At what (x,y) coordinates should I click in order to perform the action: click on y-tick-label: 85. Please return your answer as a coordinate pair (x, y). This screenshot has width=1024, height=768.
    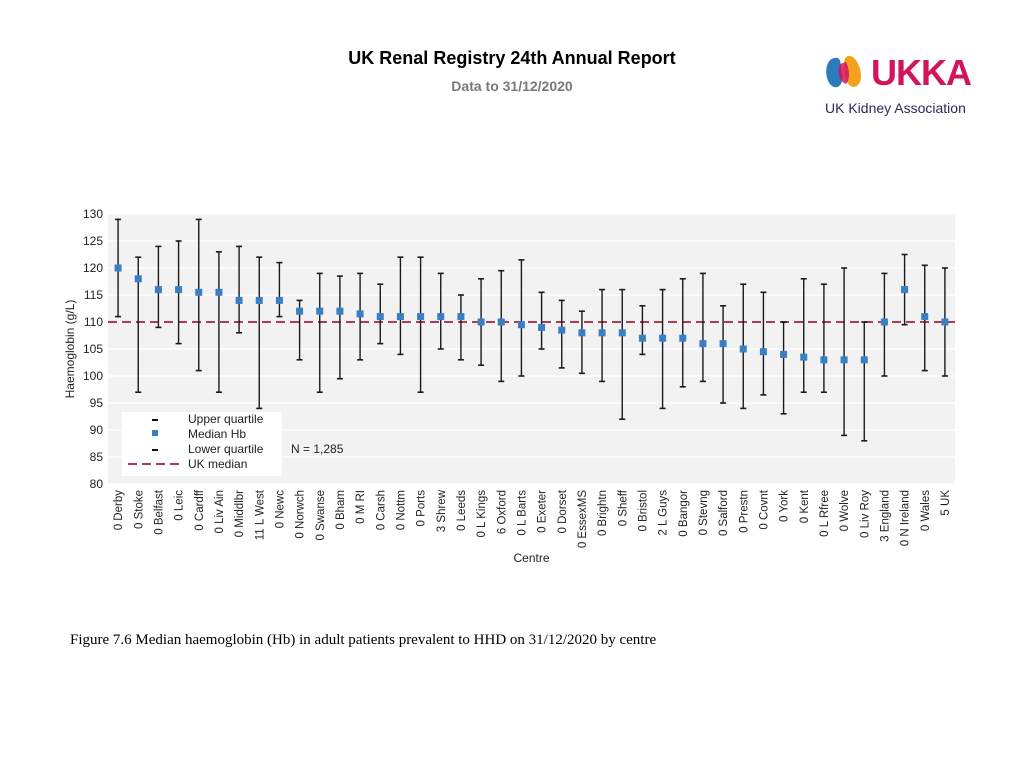
    Looking at the image, I should click on (97, 457).